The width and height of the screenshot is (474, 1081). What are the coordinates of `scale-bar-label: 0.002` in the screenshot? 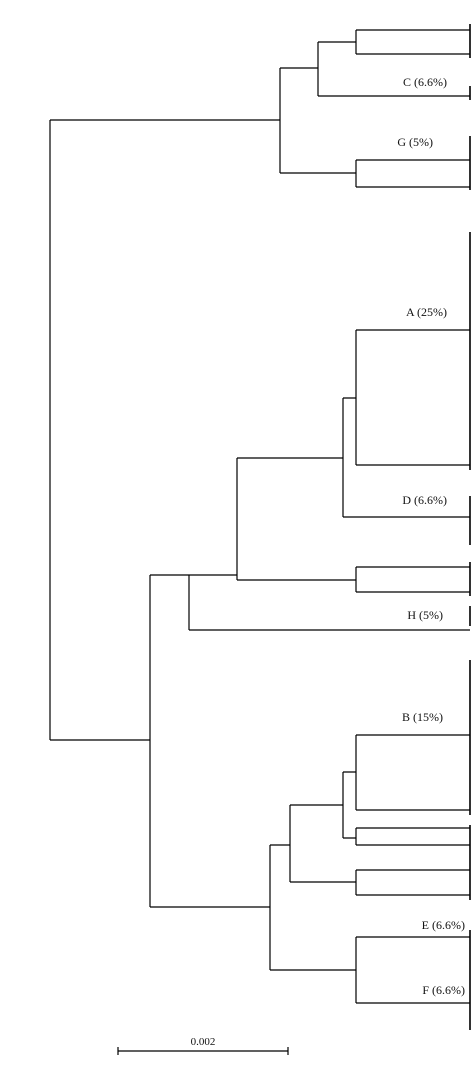 It's located at (203, 1042).